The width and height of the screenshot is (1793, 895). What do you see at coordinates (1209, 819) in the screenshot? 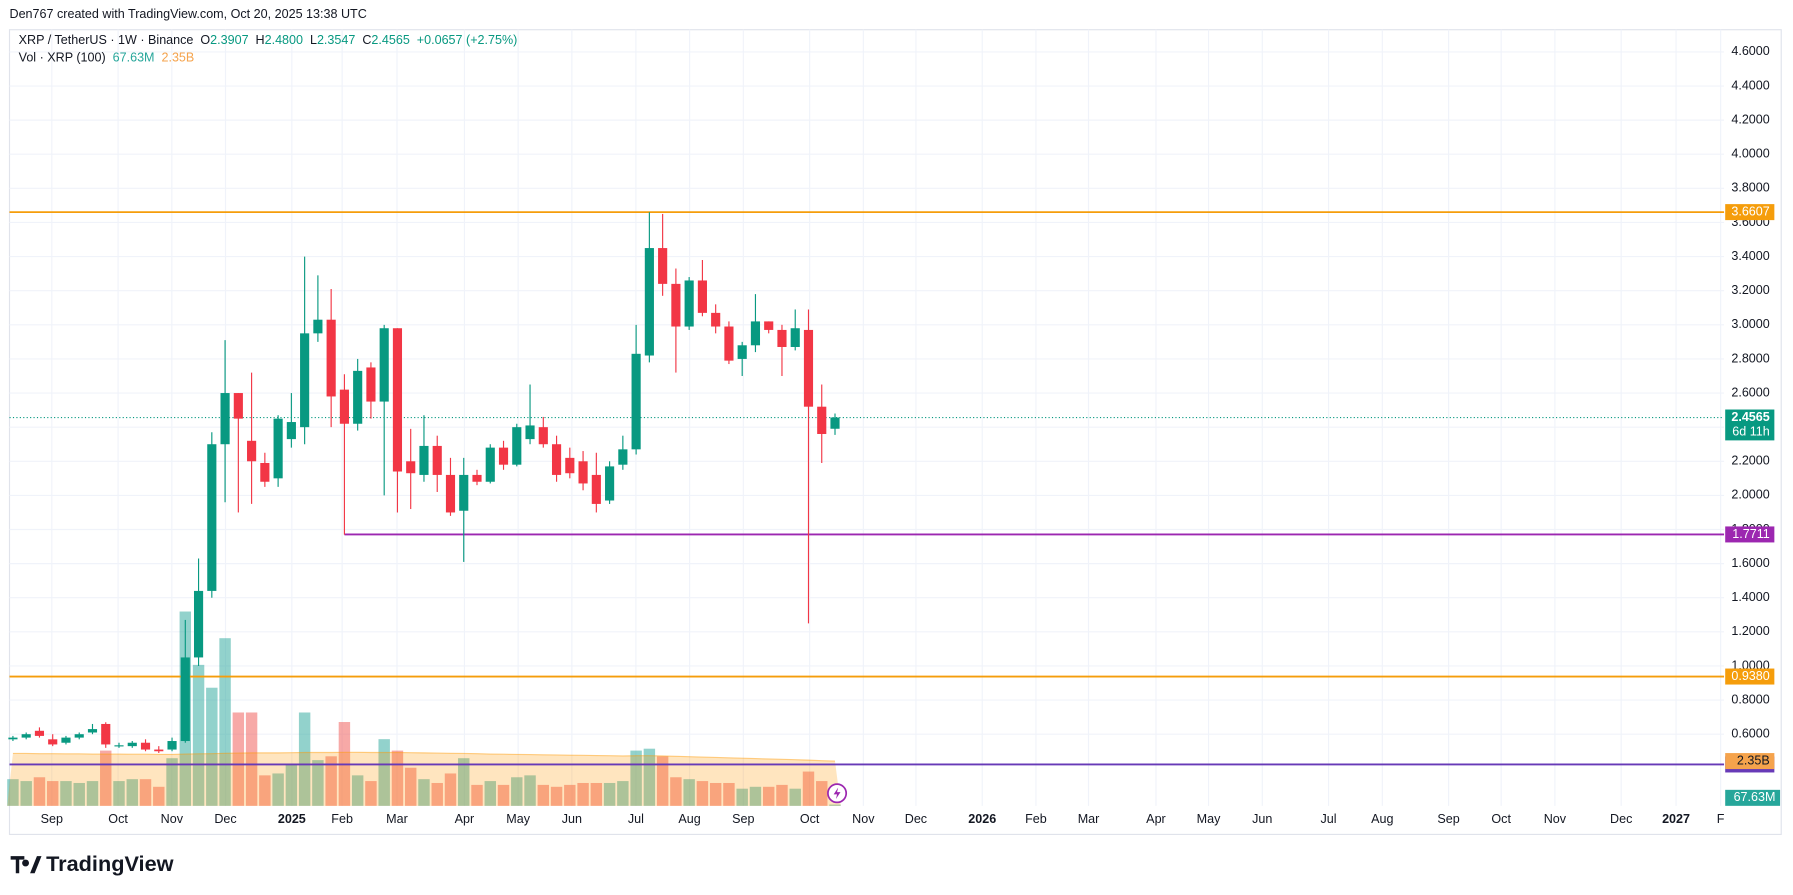
I see `x-tick-label: May` at bounding box center [1209, 819].